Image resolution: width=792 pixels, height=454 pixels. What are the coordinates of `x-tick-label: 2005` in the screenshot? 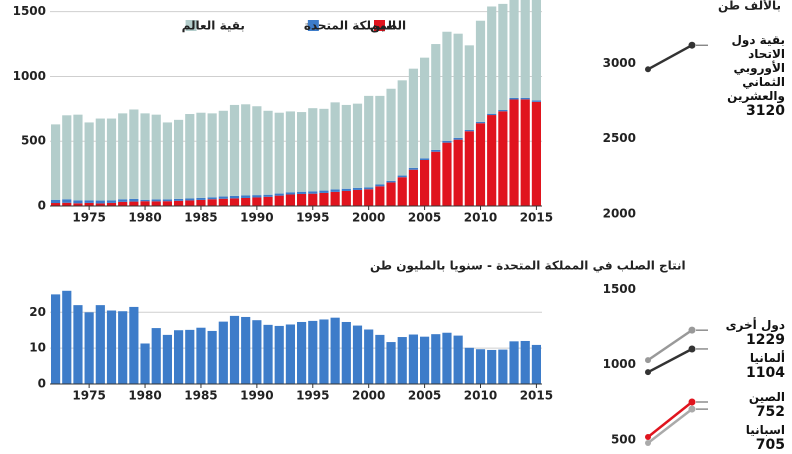 It's located at (424, 396).